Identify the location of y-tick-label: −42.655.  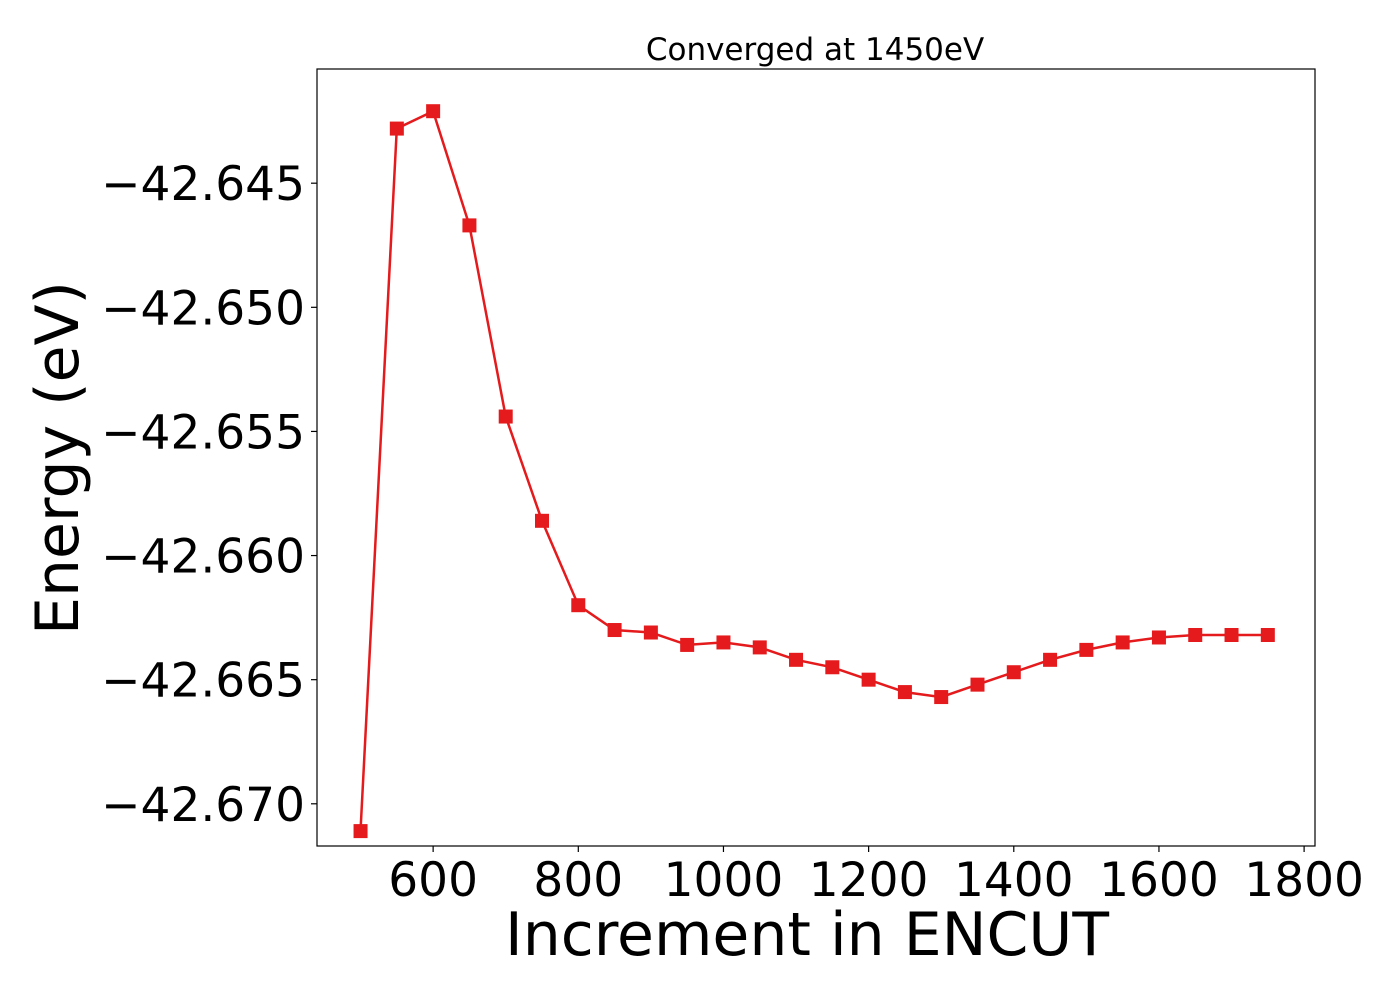
(203, 432).